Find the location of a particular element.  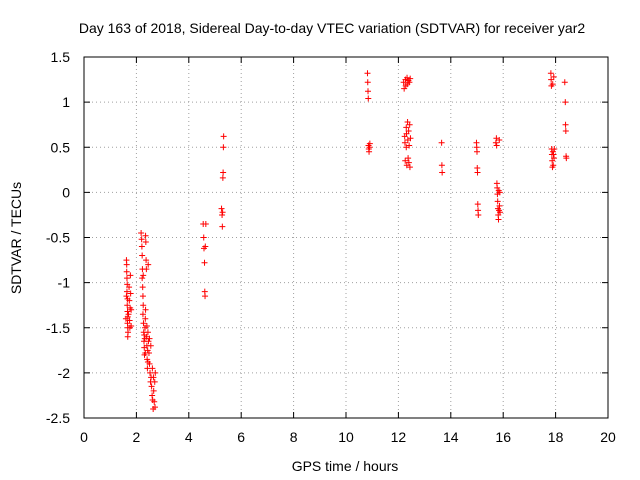

x-tick-label: 0 is located at coordinates (84, 437).